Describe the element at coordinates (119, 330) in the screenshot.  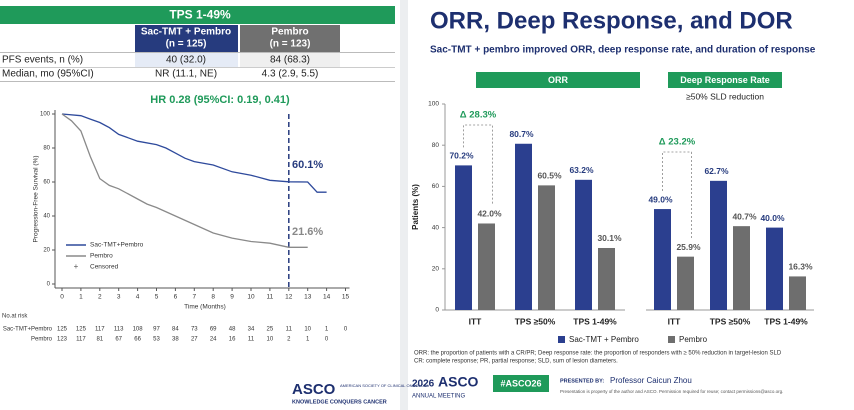
I see `risk-count: 113` at that location.